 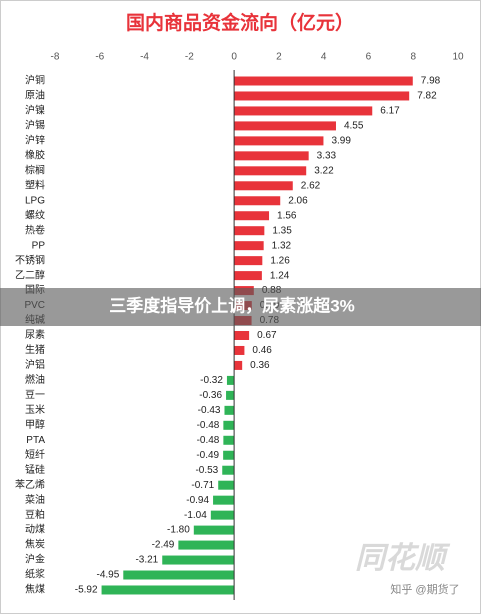 What do you see at coordinates (298, 200) in the screenshot?
I see `value-label: 2.06` at bounding box center [298, 200].